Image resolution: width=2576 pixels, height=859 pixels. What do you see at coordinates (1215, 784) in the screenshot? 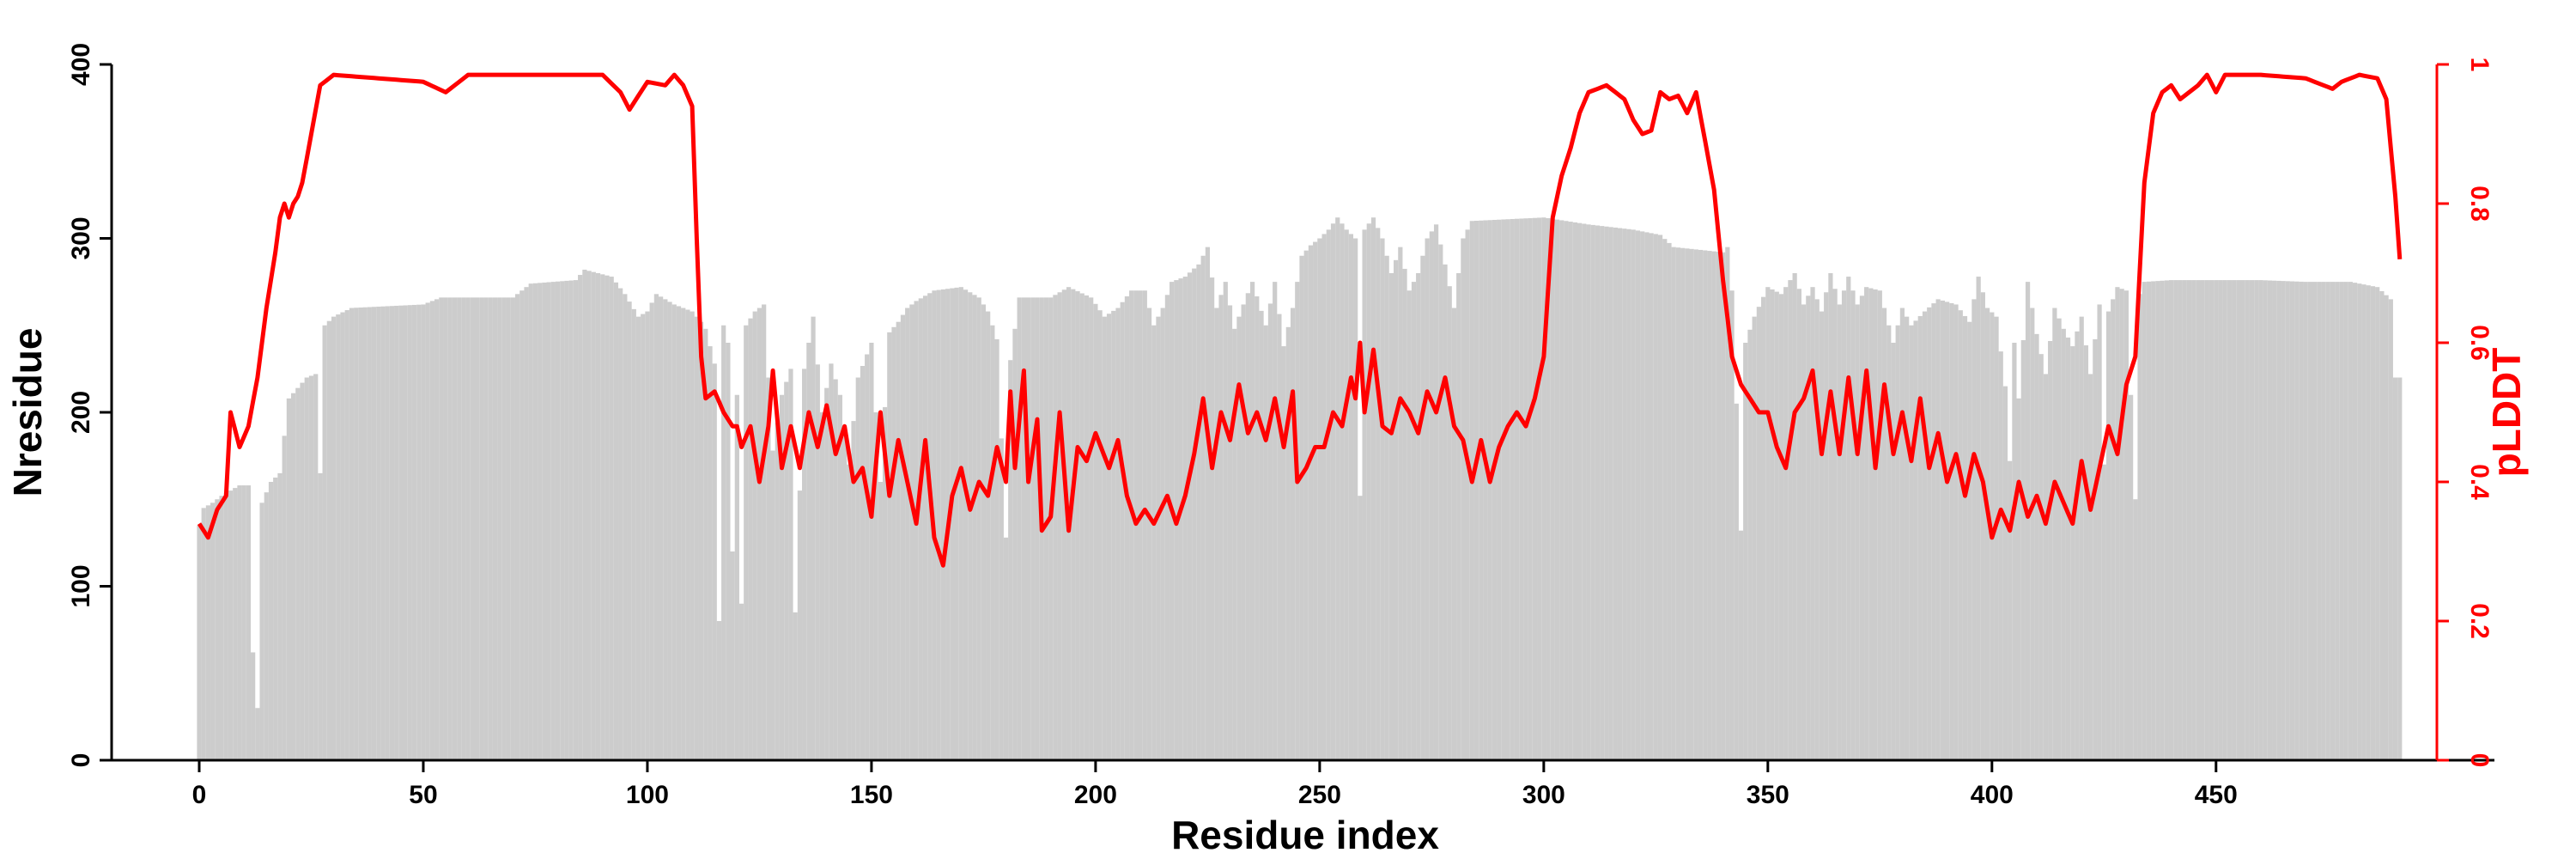
I see `x-ticks: 0 50 100 150 200 250 300 350 400 450` at bounding box center [1215, 784].